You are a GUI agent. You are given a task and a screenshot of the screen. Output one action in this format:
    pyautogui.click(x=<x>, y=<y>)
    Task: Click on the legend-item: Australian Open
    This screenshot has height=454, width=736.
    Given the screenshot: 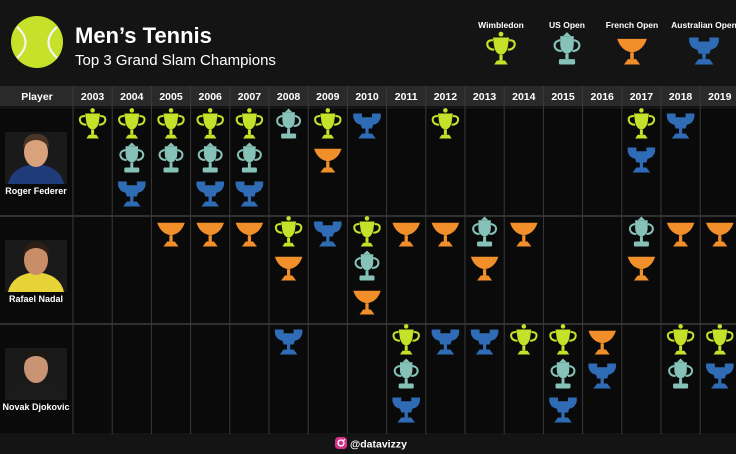 What is the action you would take?
    pyautogui.click(x=703, y=42)
    